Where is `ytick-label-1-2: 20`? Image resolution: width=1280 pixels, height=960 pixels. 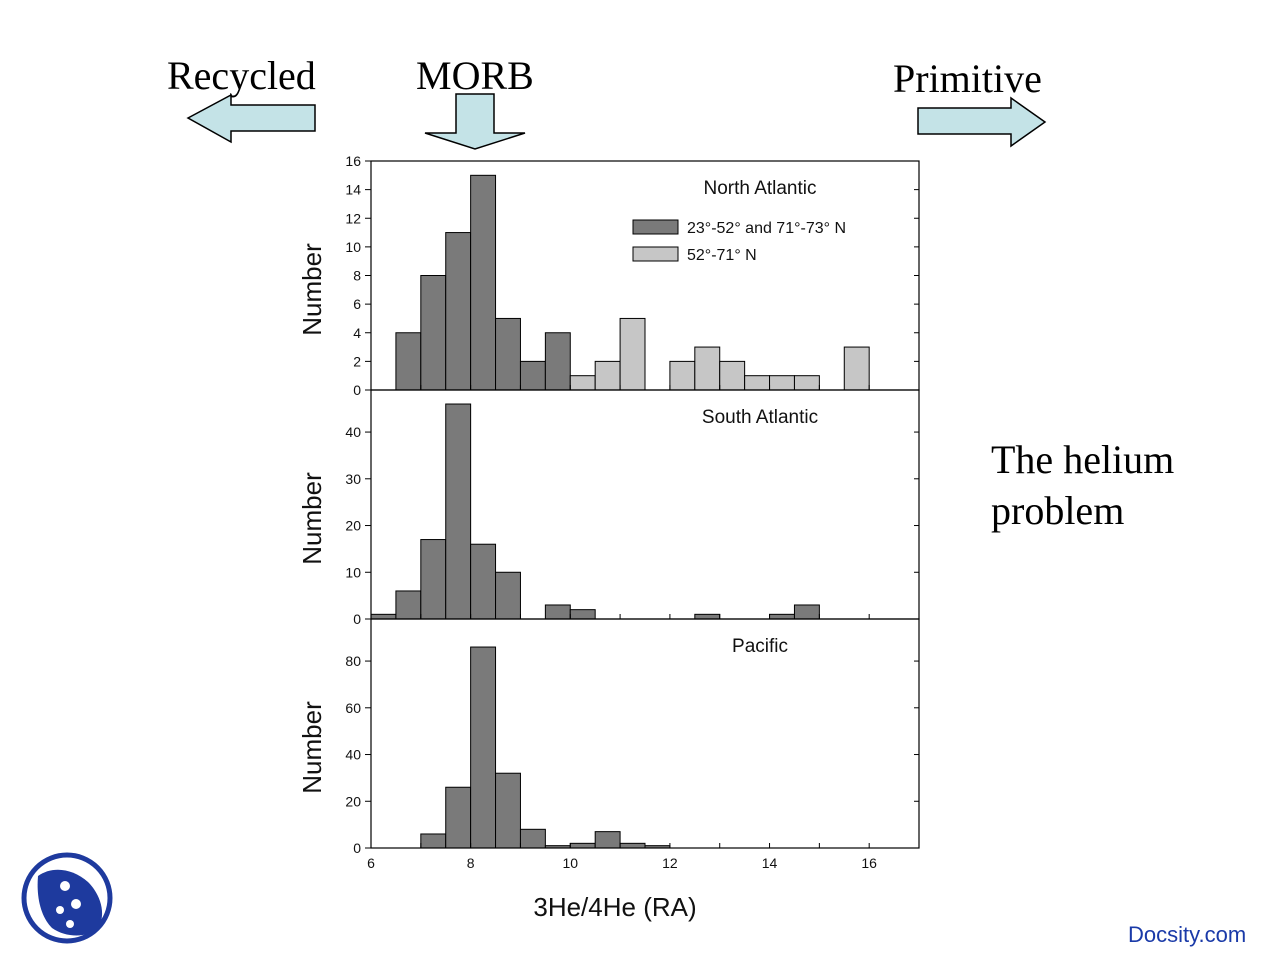
ytick-label-1-2: 20 is located at coordinates (353, 526).